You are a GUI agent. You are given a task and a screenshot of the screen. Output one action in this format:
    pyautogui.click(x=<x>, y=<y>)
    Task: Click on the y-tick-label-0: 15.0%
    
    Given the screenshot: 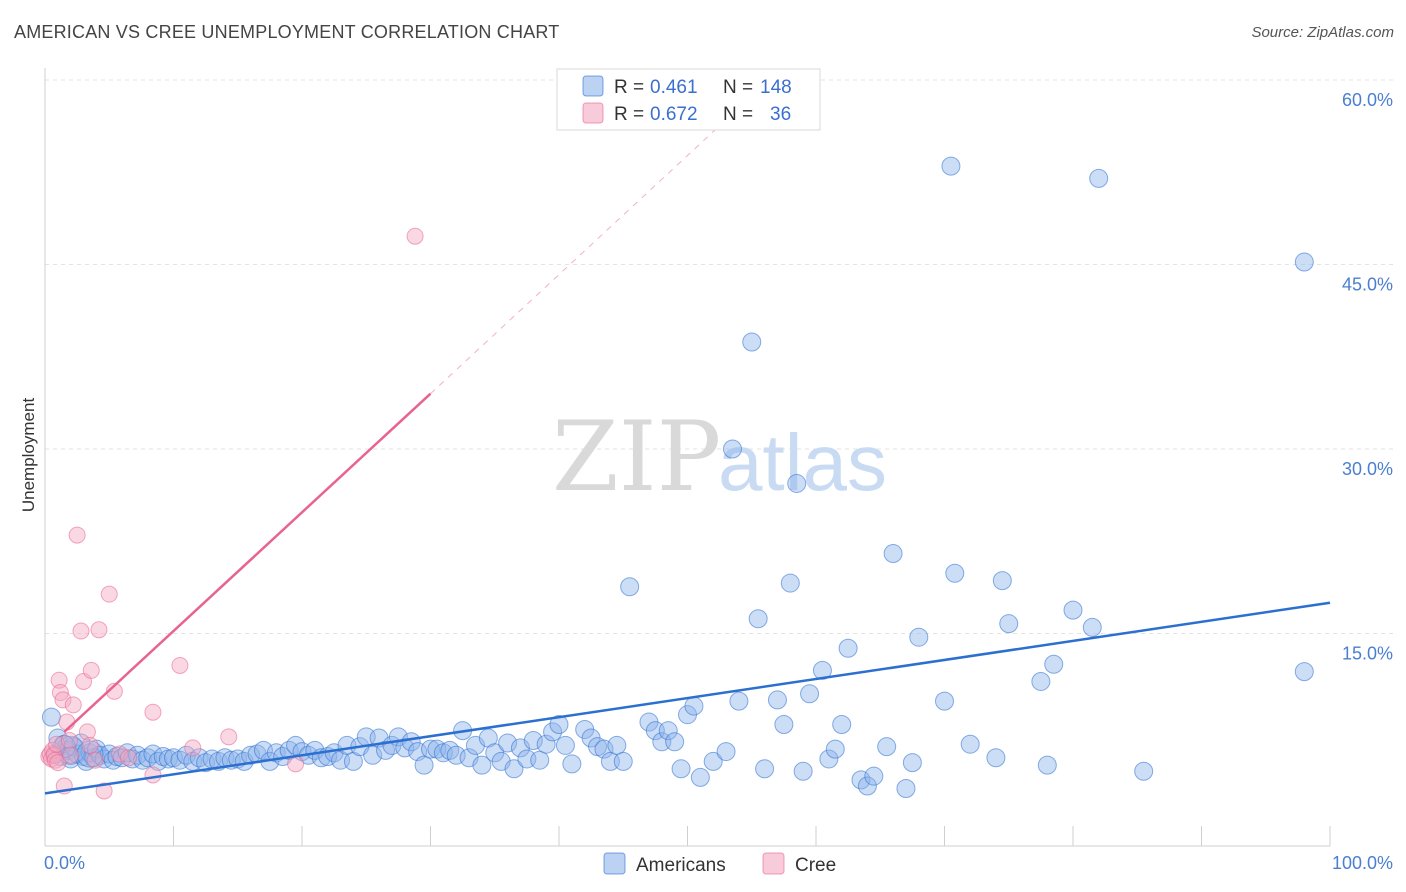 What is the action you would take?
    pyautogui.click(x=1367, y=654)
    